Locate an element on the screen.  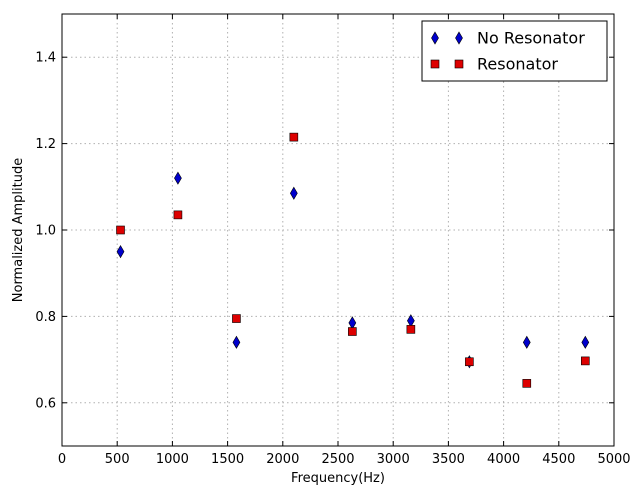
legend-entries: No Resonator Resonator is located at coordinates (507, 51).